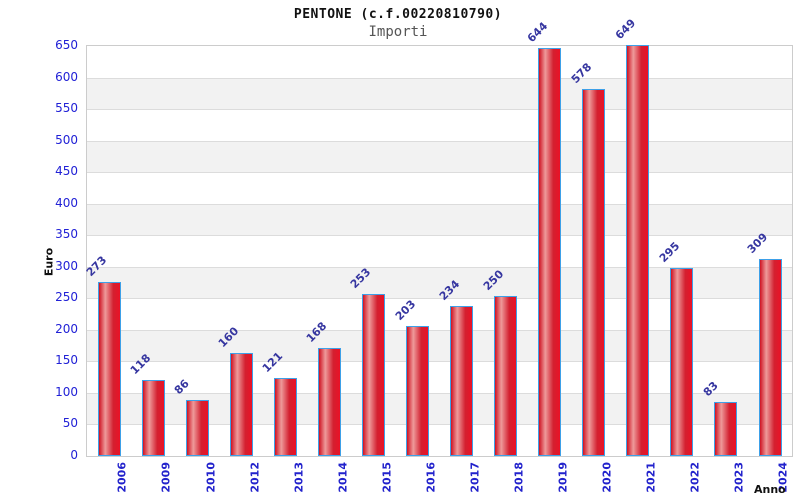 The image size is (800, 500). I want to click on x-tick-label: 2015, so click(387, 477).